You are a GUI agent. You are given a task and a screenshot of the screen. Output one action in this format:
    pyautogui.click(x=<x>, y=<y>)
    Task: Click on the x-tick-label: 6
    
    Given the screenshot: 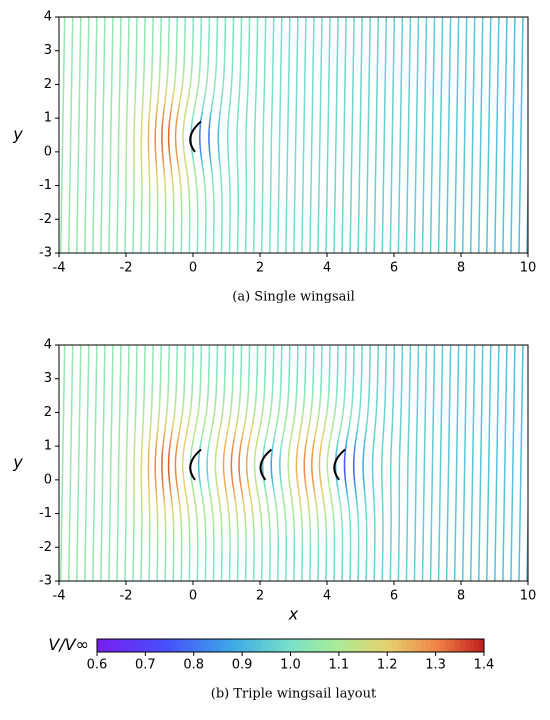 What is the action you would take?
    pyautogui.click(x=394, y=268)
    